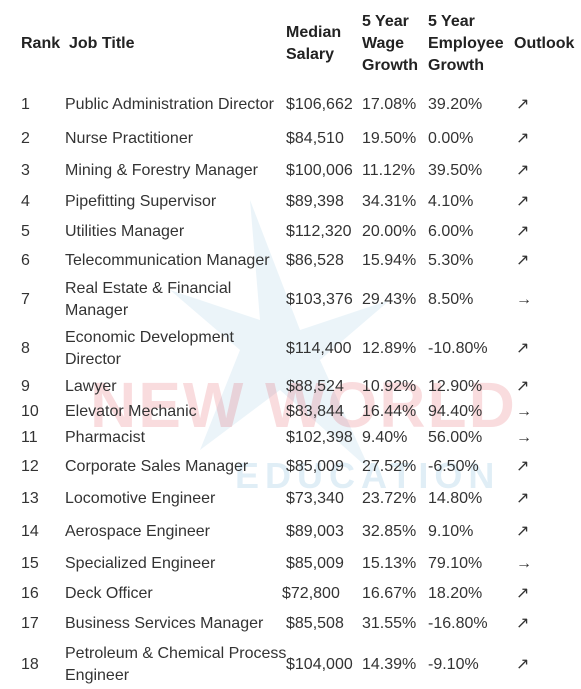  What do you see at coordinates (389, 664) in the screenshot?
I see `wage-growth: 14.39%` at bounding box center [389, 664].